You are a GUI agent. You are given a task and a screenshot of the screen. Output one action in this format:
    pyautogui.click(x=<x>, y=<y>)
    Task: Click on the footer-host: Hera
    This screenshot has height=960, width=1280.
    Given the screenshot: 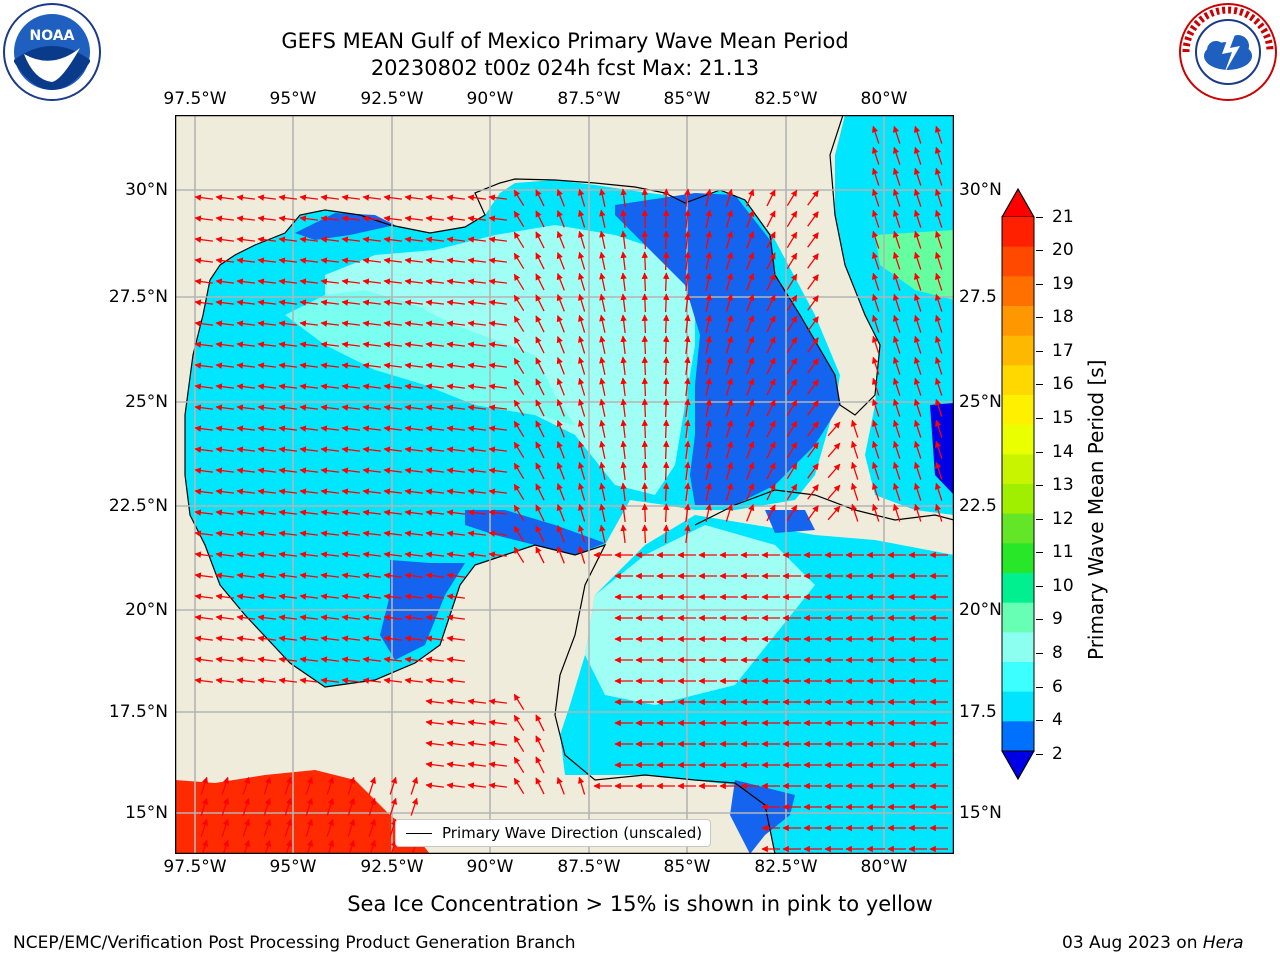 What is the action you would take?
    pyautogui.click(x=1223, y=943)
    